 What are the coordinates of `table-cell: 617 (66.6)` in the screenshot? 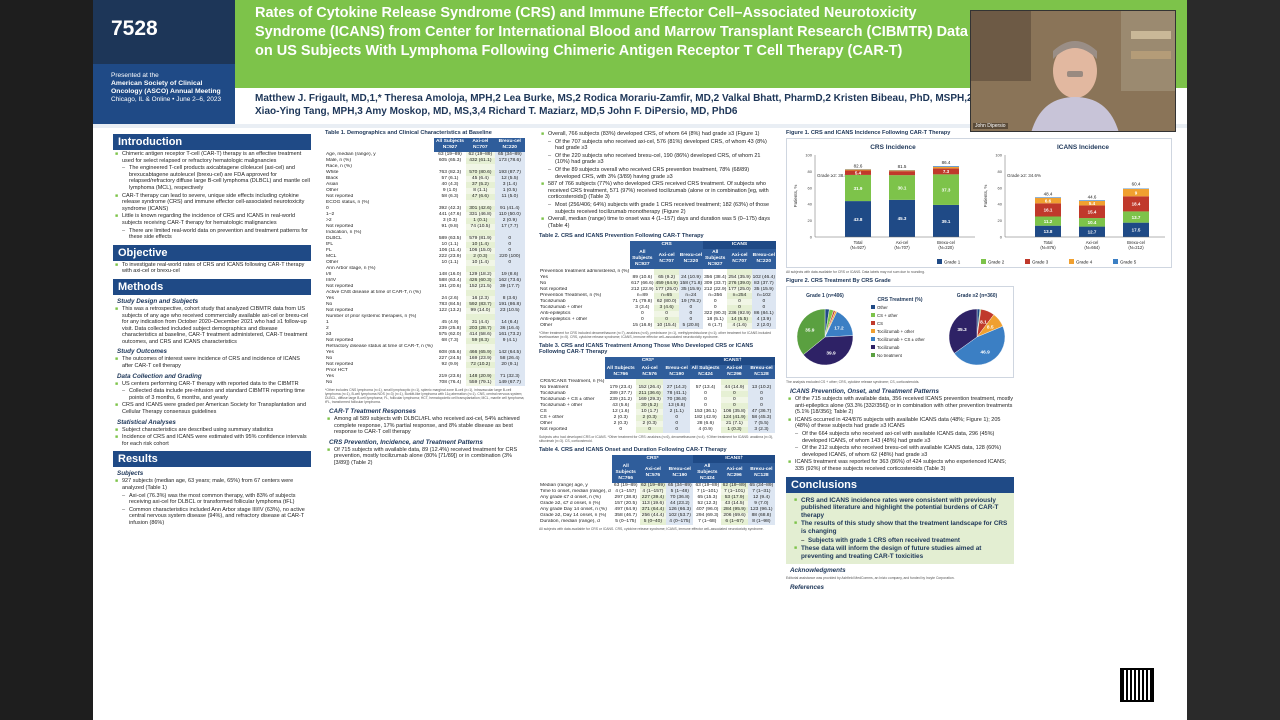 It's located at (642, 284).